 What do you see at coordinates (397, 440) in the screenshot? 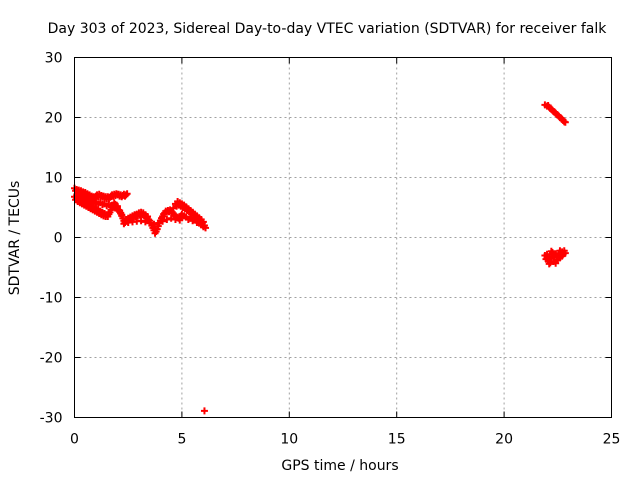
I see `x-tick-label: 15` at bounding box center [397, 440].